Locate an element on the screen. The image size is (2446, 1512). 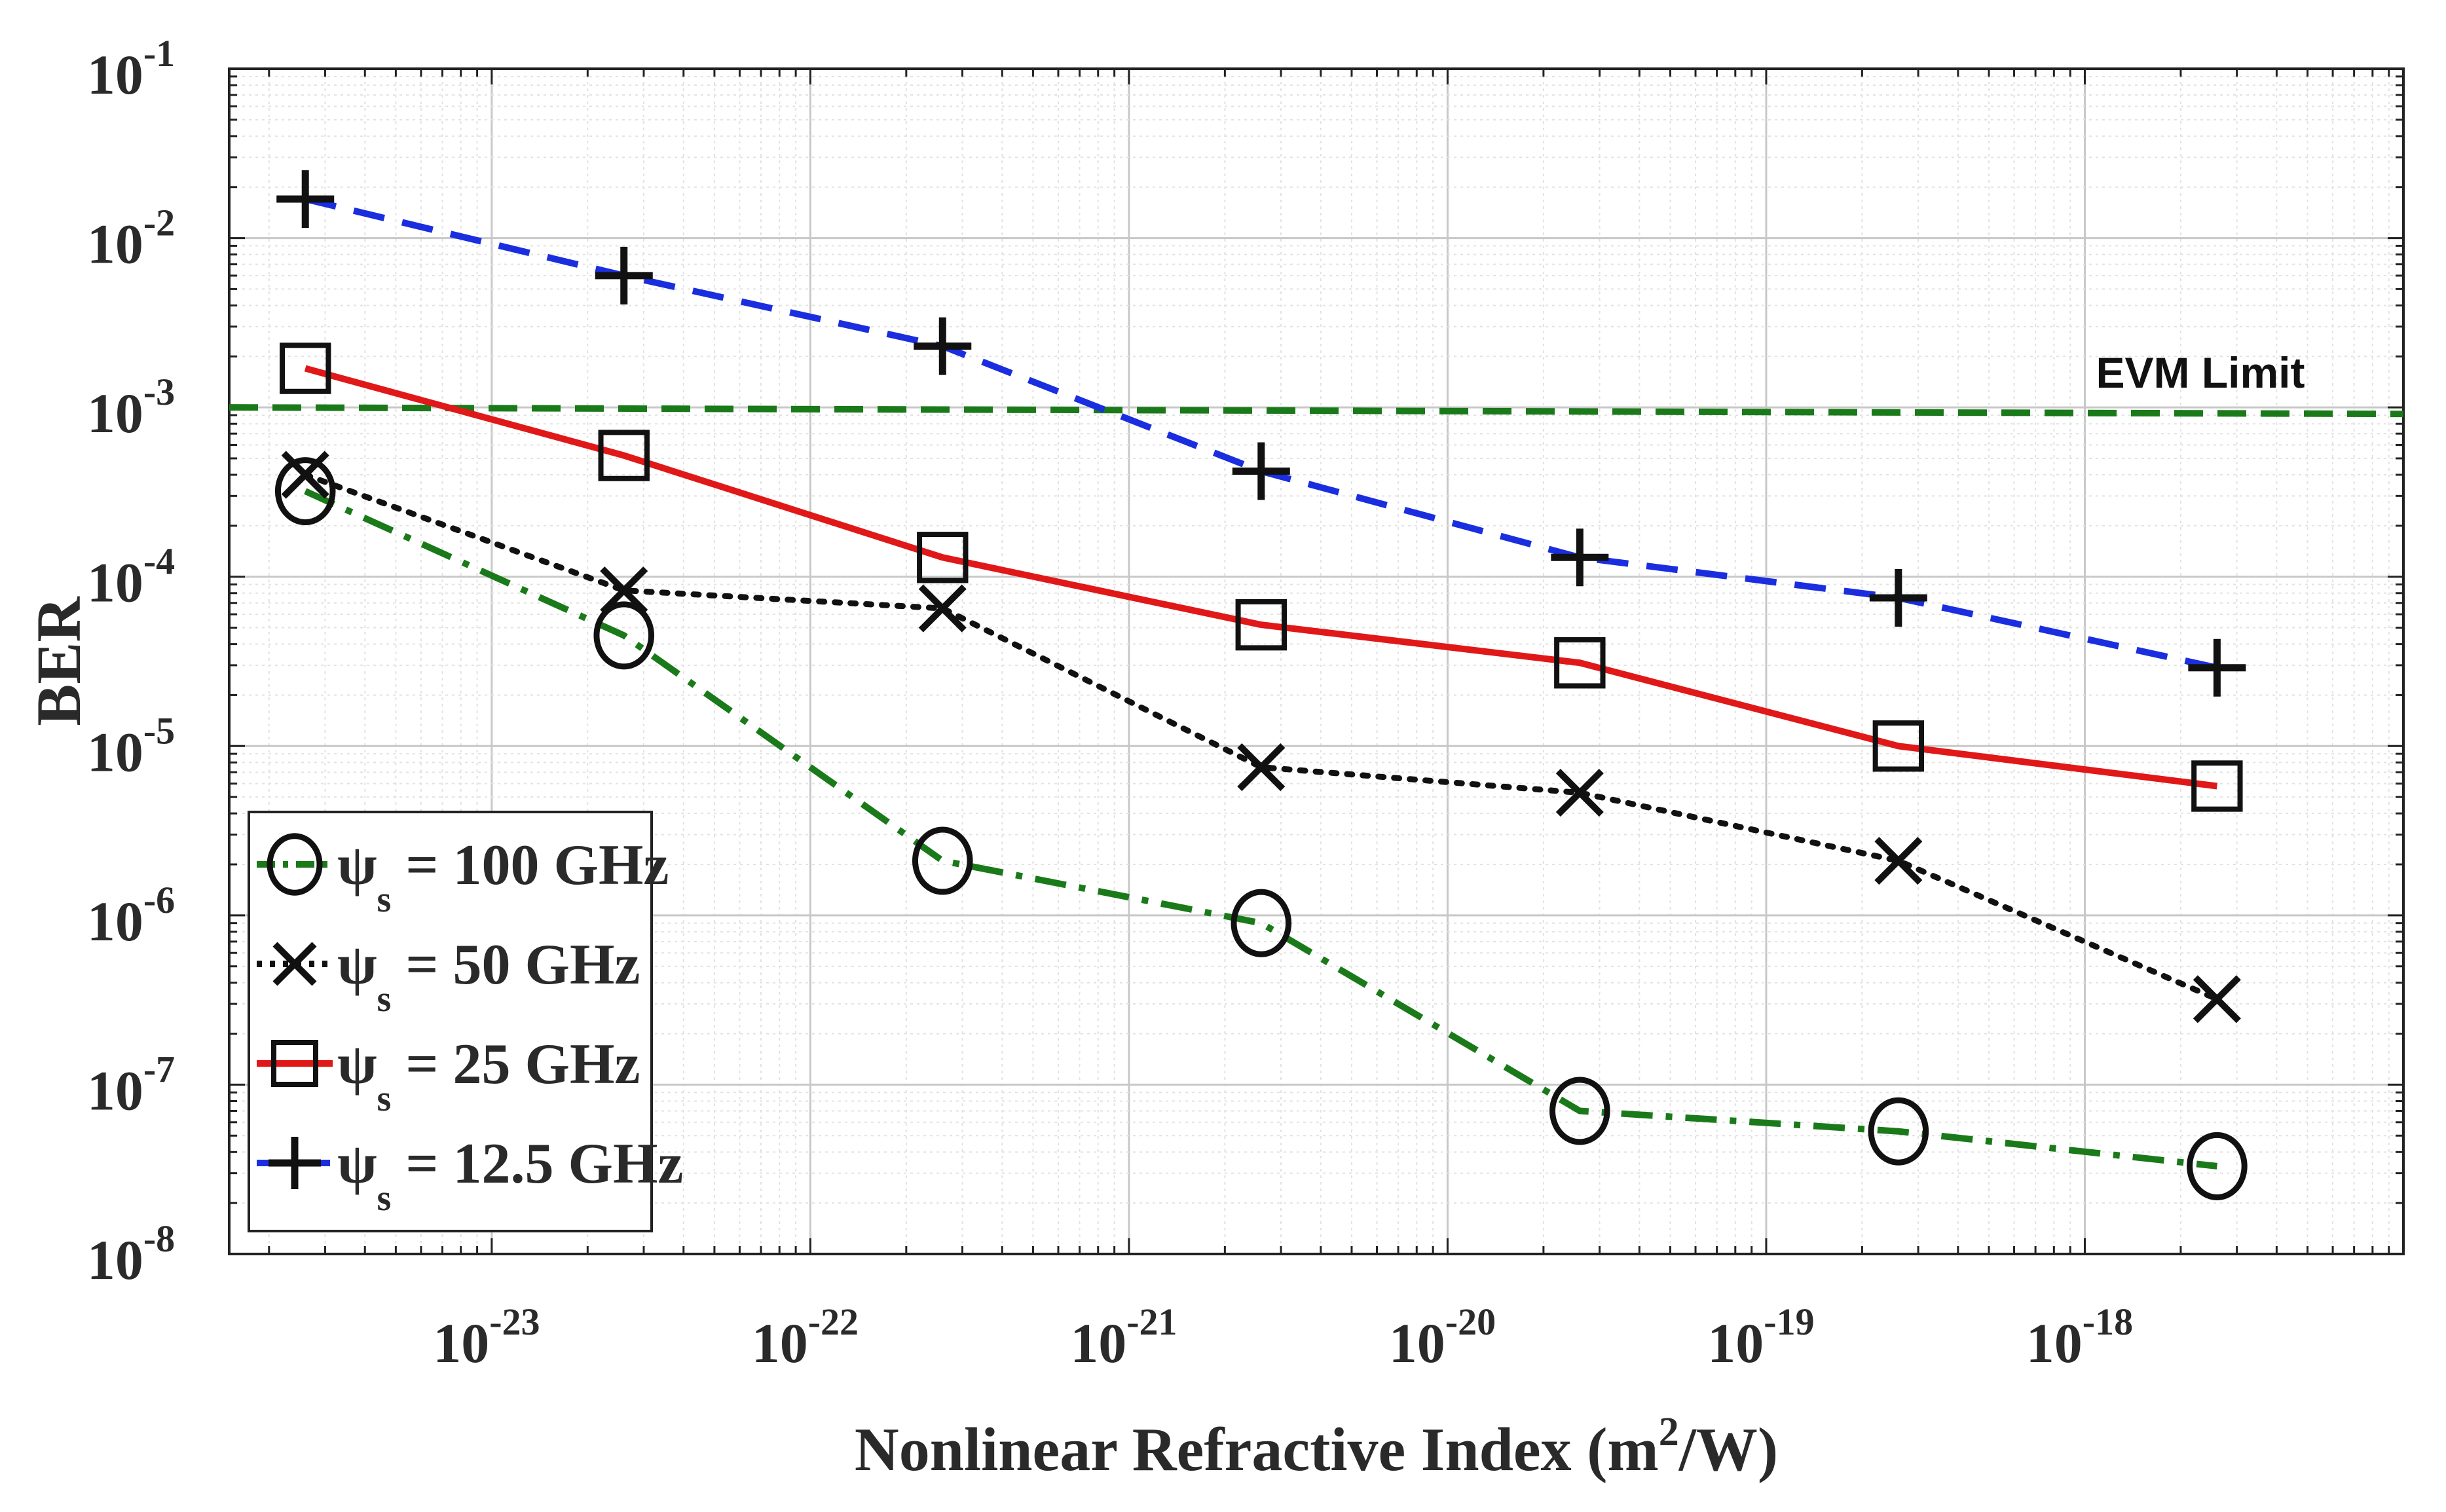
x-axis-label-end: /W) is located at coordinates (1728, 1450).